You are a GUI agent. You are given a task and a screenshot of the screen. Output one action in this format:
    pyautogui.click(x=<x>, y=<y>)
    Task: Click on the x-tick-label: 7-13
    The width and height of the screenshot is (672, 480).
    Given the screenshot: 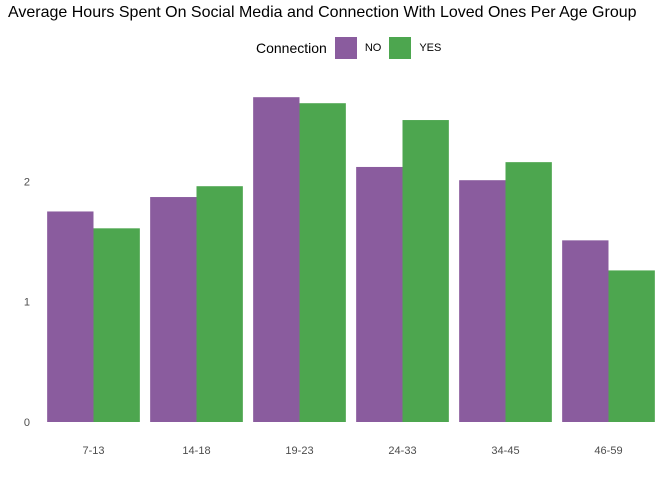 What is the action you would take?
    pyautogui.click(x=93, y=451)
    